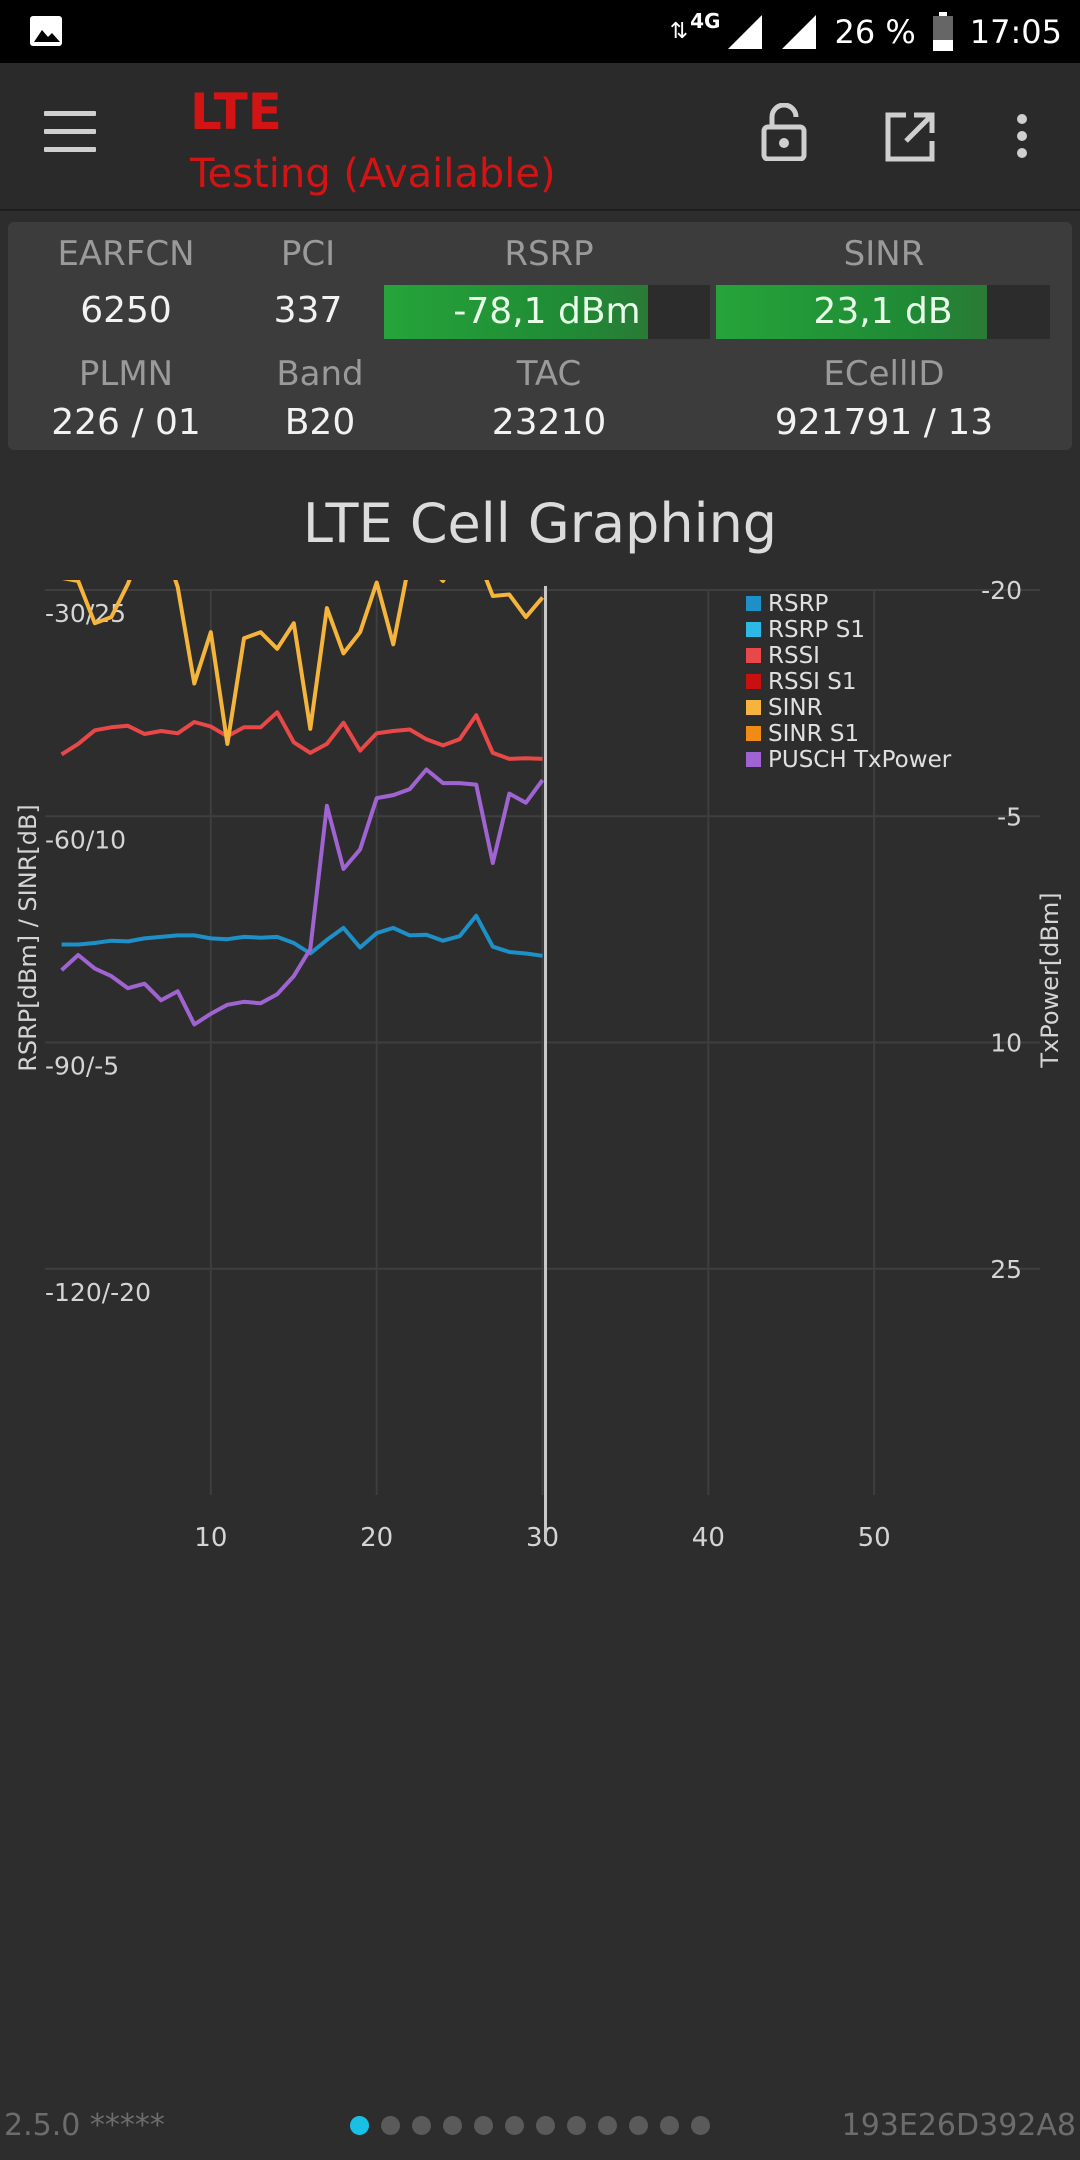 The height and width of the screenshot is (2160, 1080). Describe the element at coordinates (85, 839) in the screenshot. I see `y-tick-label-left: -60/10` at that location.